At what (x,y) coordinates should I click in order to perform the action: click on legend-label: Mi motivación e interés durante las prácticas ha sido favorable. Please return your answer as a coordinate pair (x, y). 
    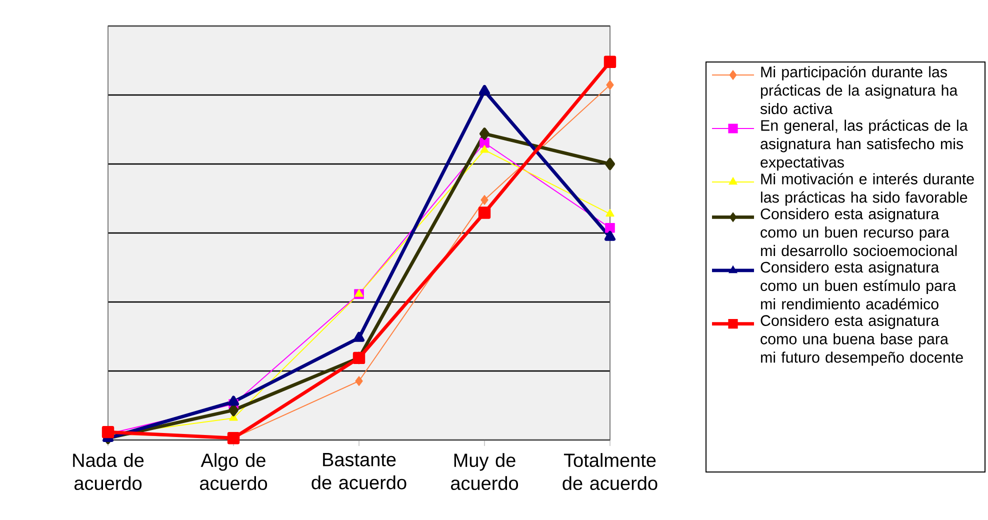
    Looking at the image, I should click on (867, 189).